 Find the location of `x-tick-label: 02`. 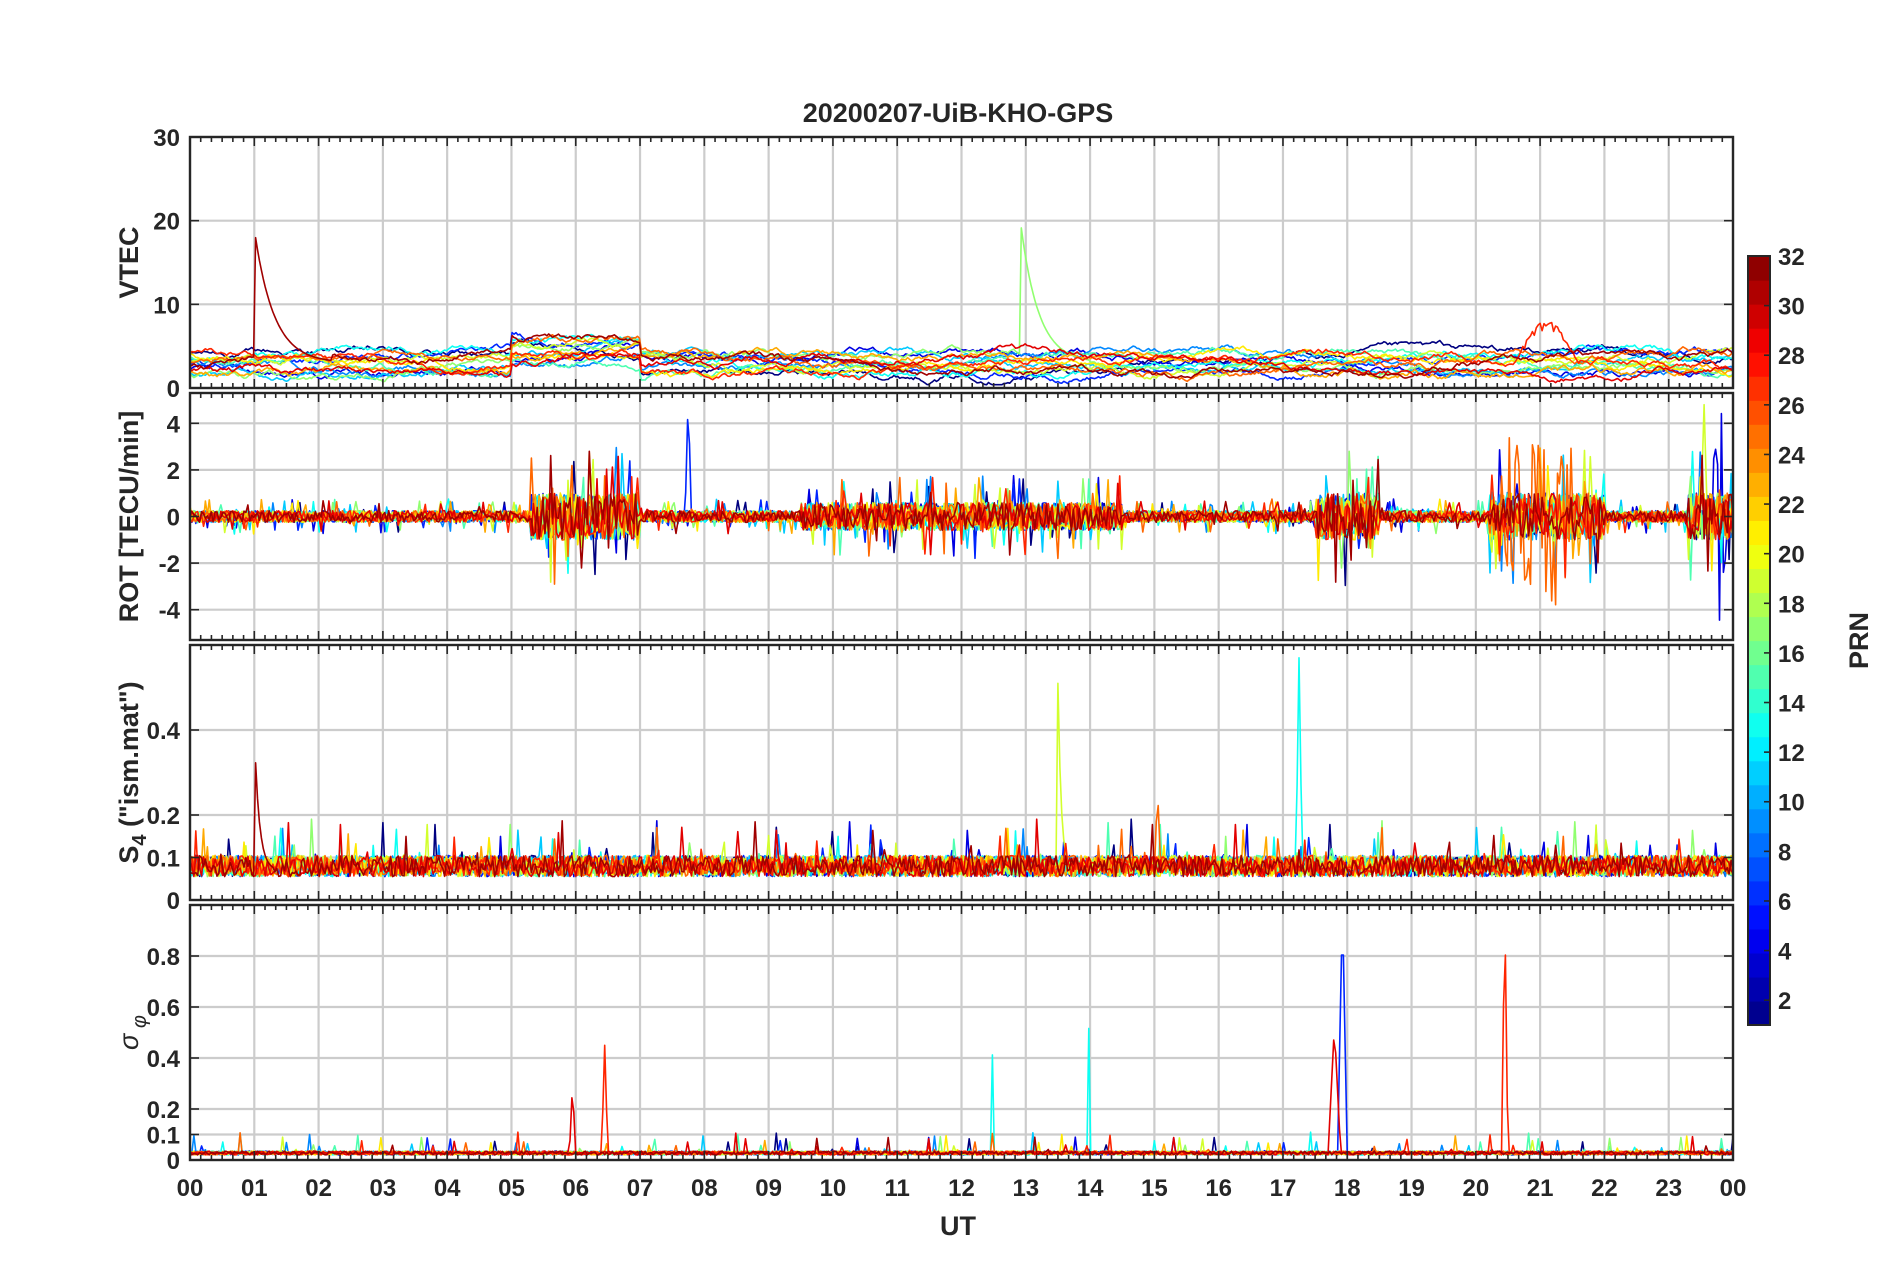

x-tick-label: 02 is located at coordinates (318, 1188).